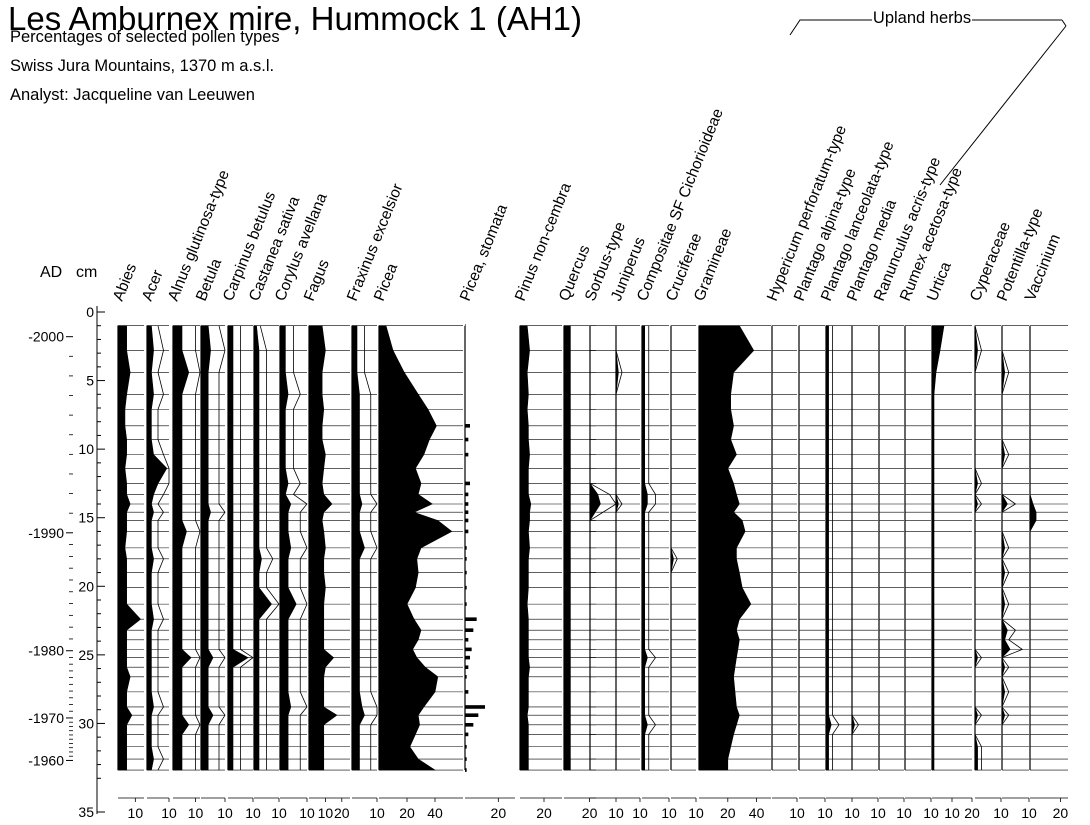 The image size is (1090, 825). I want to click on x-tick-label-juniperus: 10, so click(640, 813).